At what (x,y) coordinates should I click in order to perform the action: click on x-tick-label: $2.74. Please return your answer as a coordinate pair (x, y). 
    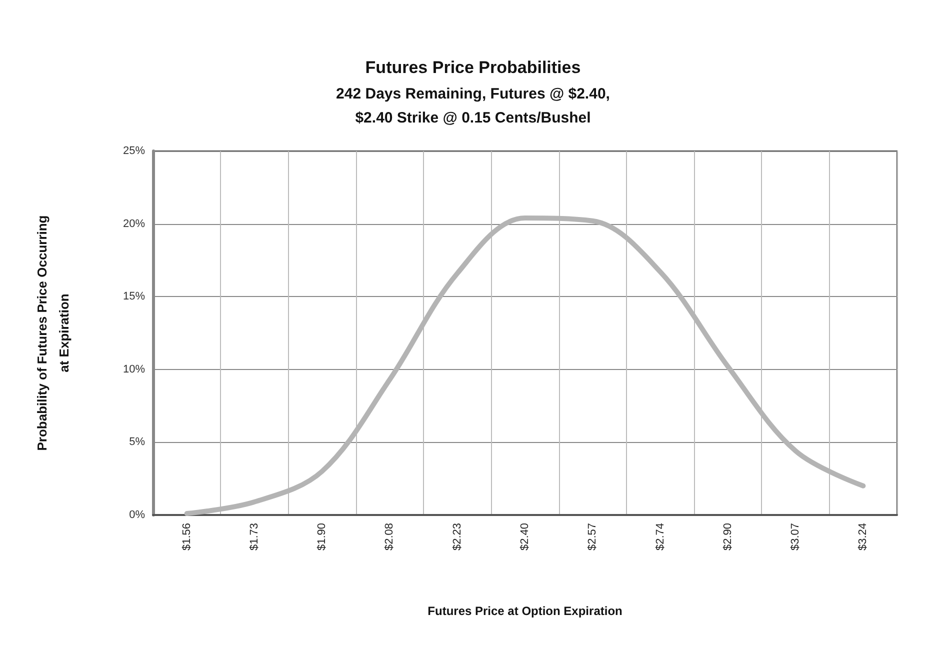
    Looking at the image, I should click on (660, 537).